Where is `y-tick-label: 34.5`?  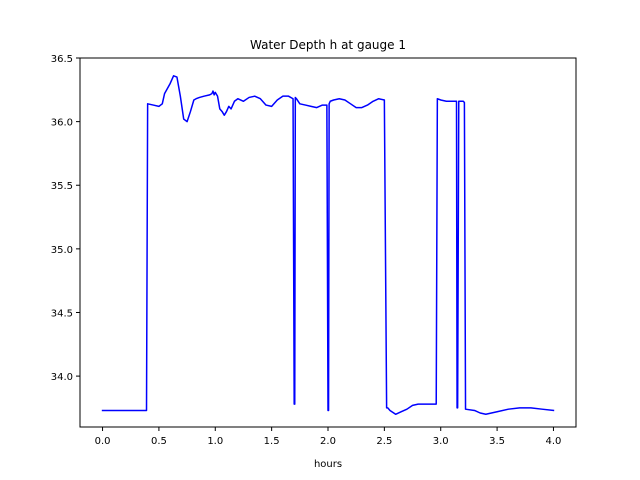 y-tick-label: 34.5 is located at coordinates (62, 313).